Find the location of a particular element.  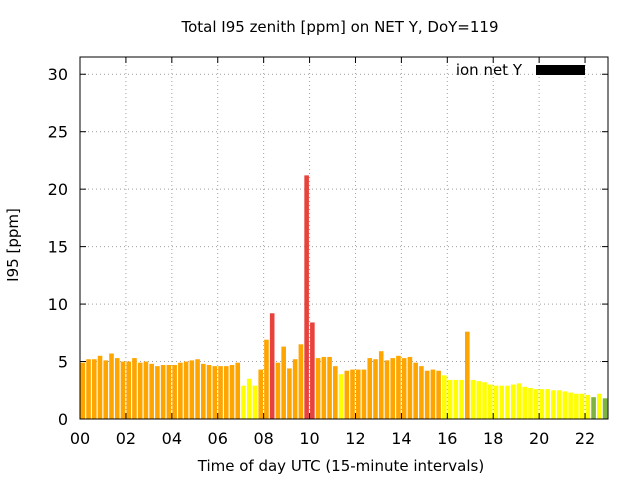

x-axis-label: Time of day UTC (15-minute intervals) is located at coordinates (340, 466).